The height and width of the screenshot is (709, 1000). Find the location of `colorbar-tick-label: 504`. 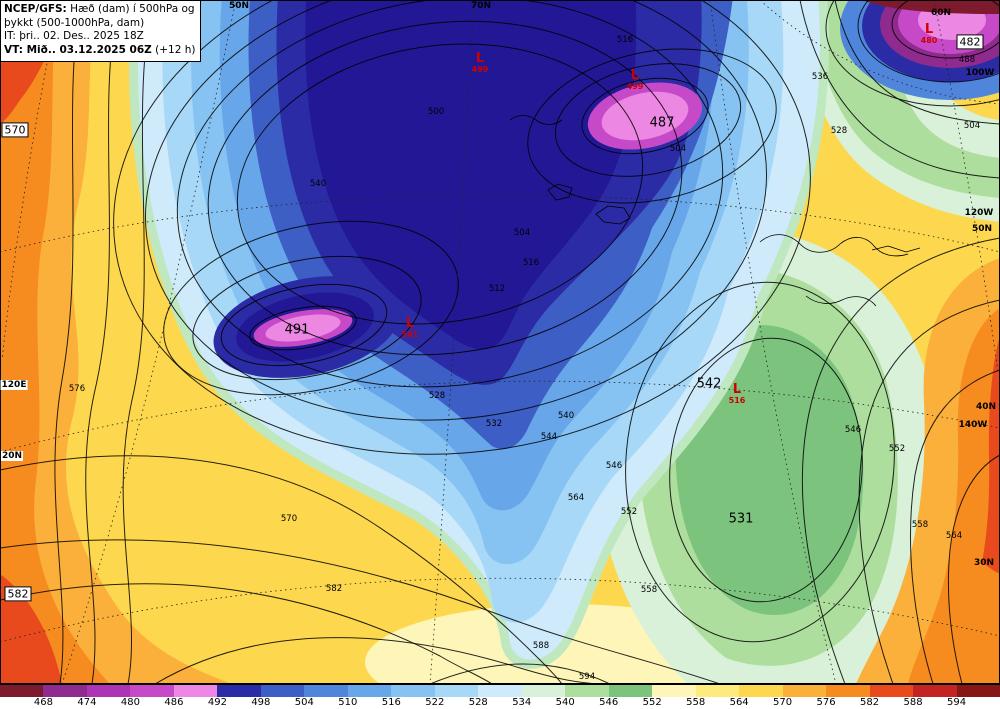

colorbar-tick-label: 504 is located at coordinates (304, 702).